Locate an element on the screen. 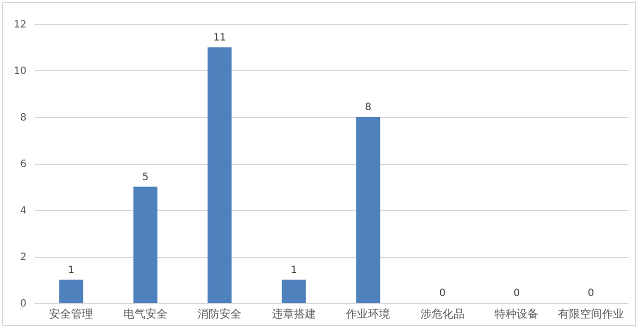  x-tick-label: 有限空间作业 is located at coordinates (591, 314).